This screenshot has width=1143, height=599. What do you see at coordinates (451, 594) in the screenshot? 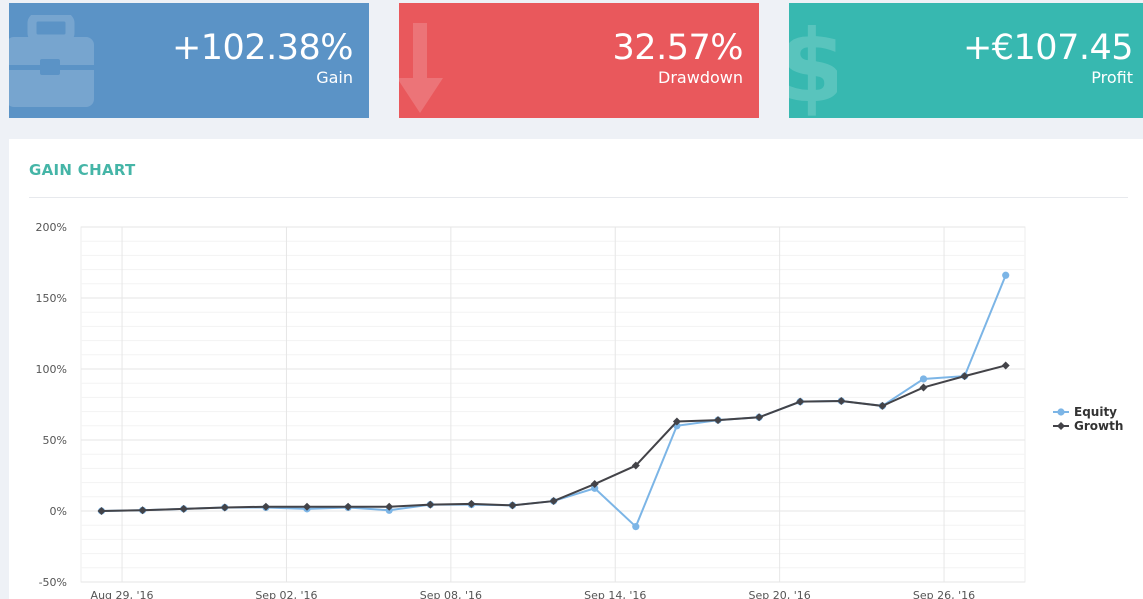
I see `x-tick-label: Sep 08, '16` at bounding box center [451, 594].